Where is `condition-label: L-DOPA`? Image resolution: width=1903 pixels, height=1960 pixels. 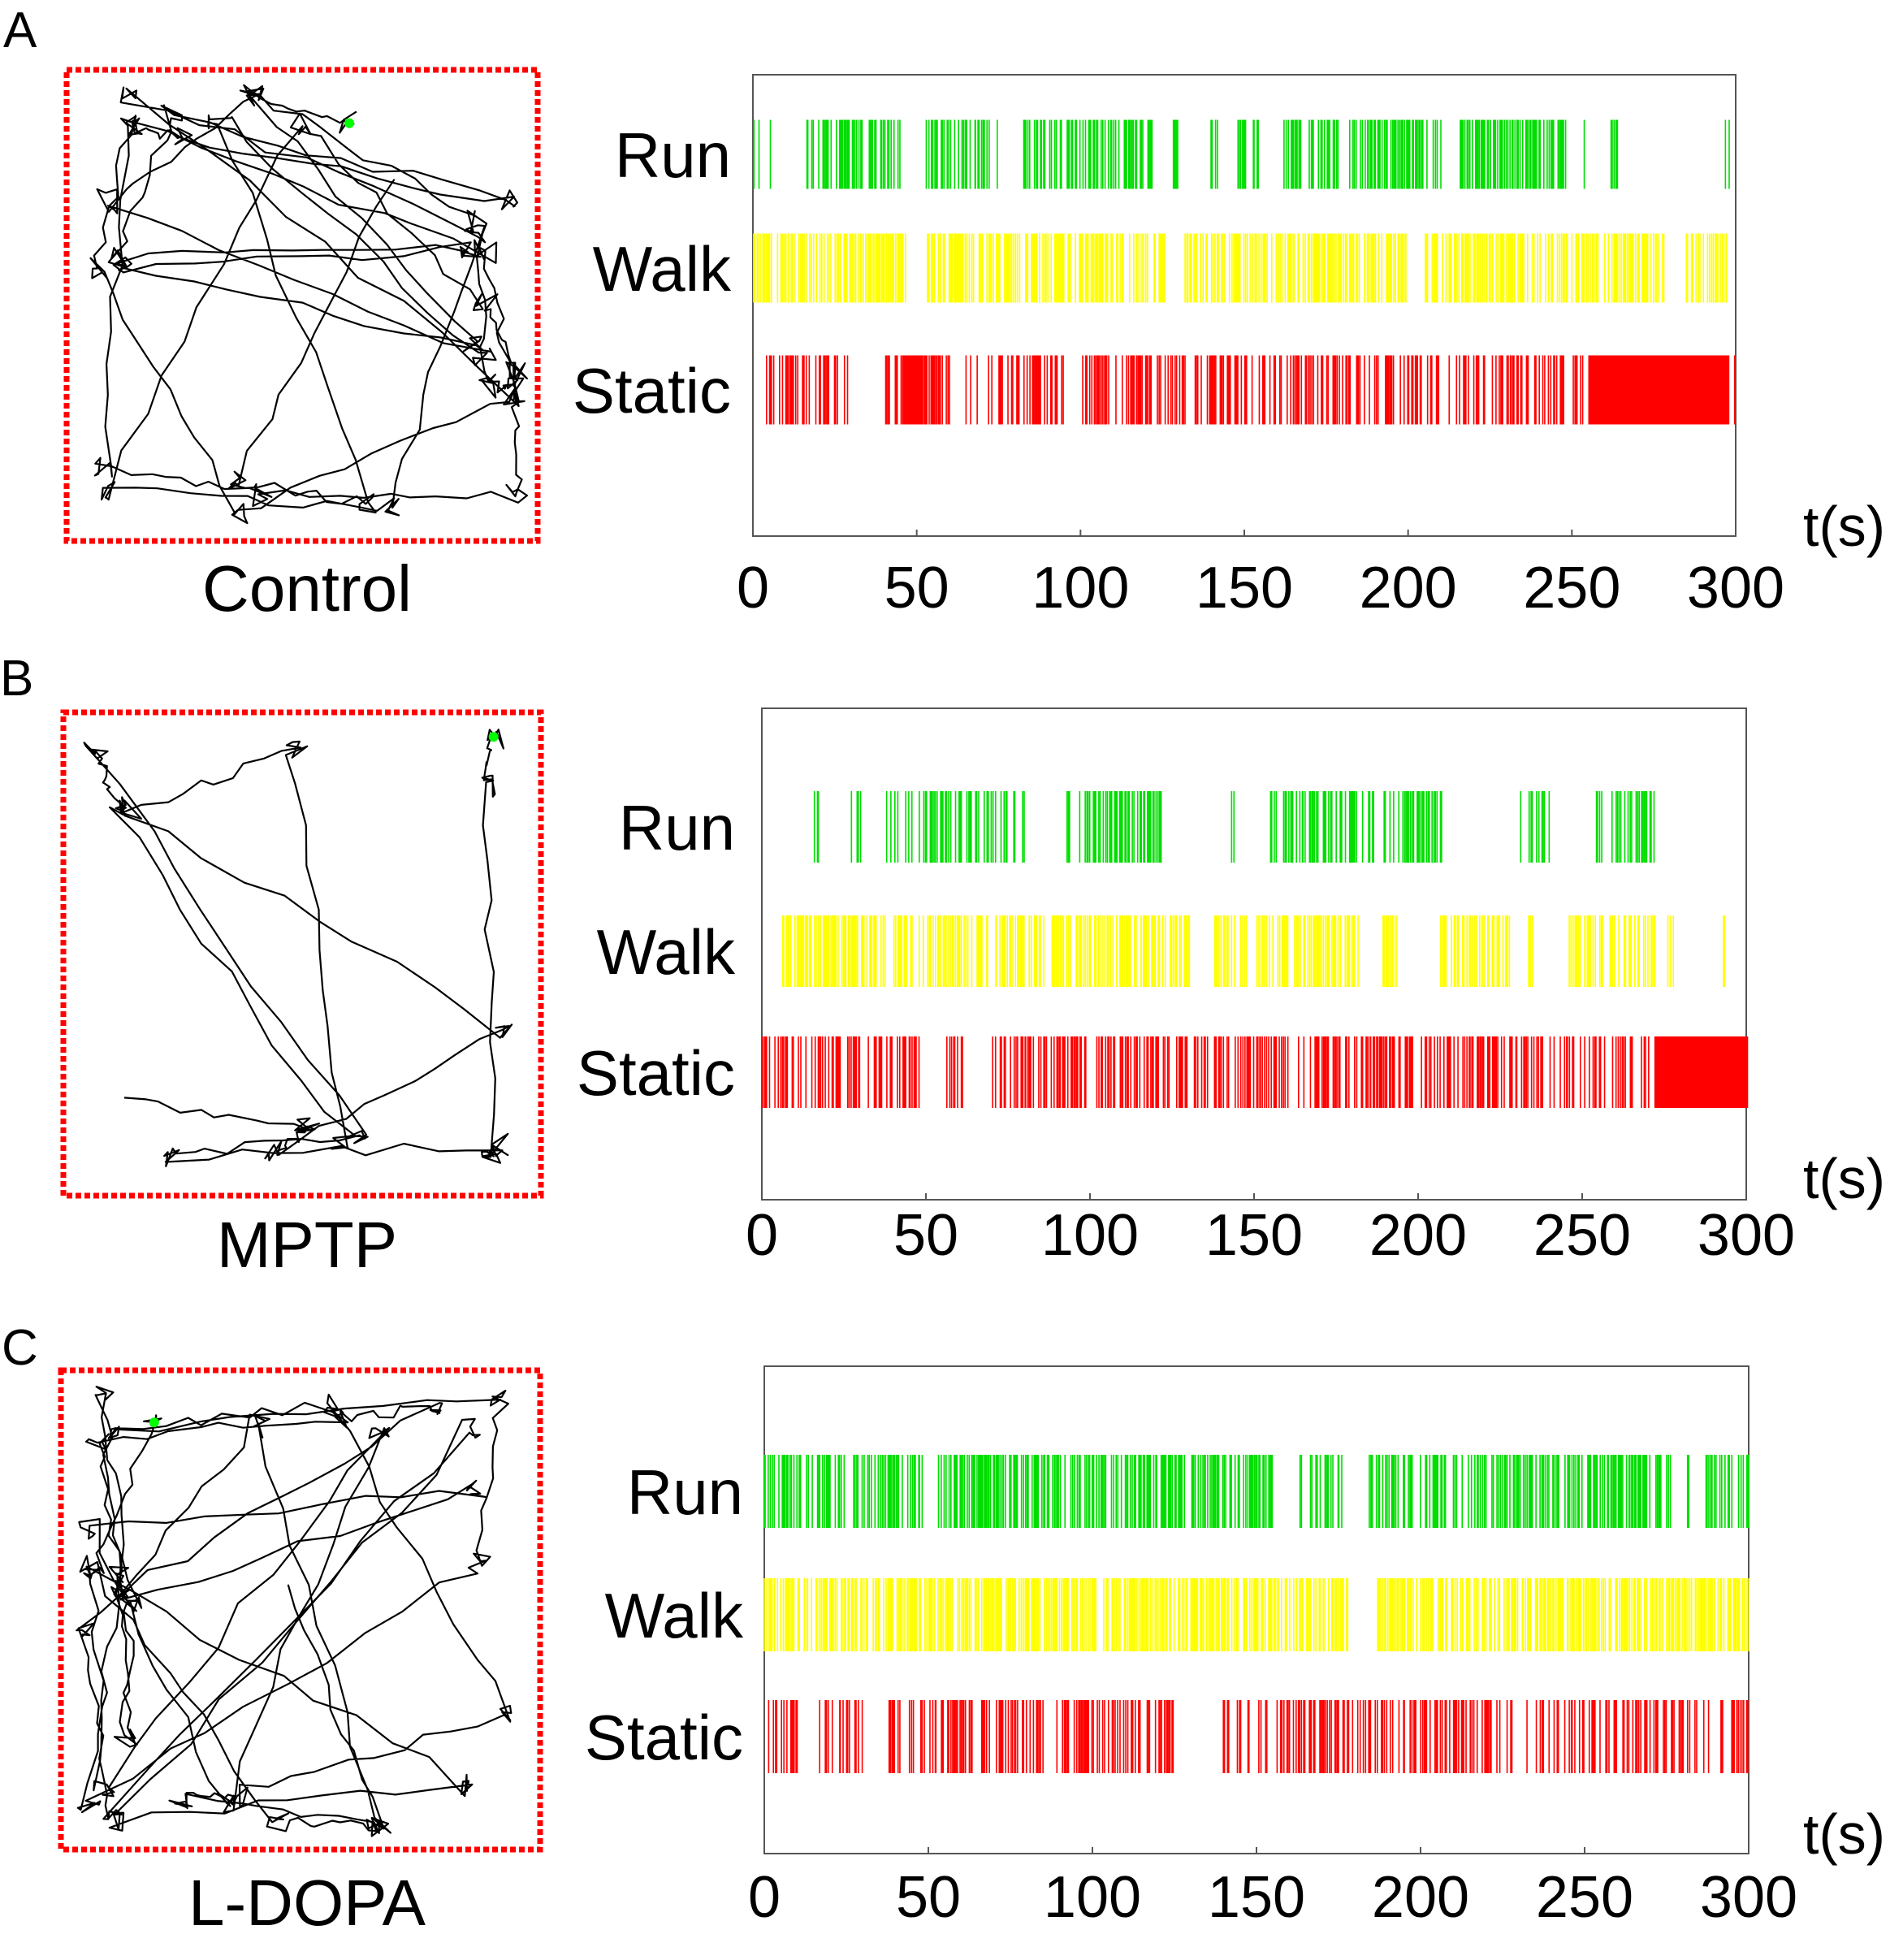
condition-label: L-DOPA is located at coordinates (307, 1903).